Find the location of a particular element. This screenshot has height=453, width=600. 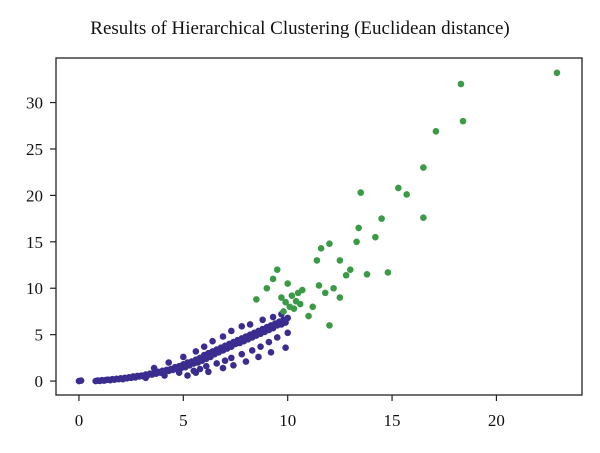

x-tick-label: 5 is located at coordinates (183, 420).